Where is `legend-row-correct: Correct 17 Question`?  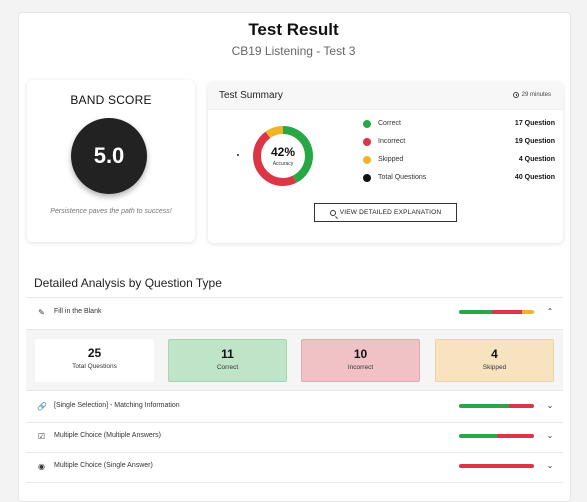
legend-row-correct: Correct 17 Question is located at coordinates (459, 128).